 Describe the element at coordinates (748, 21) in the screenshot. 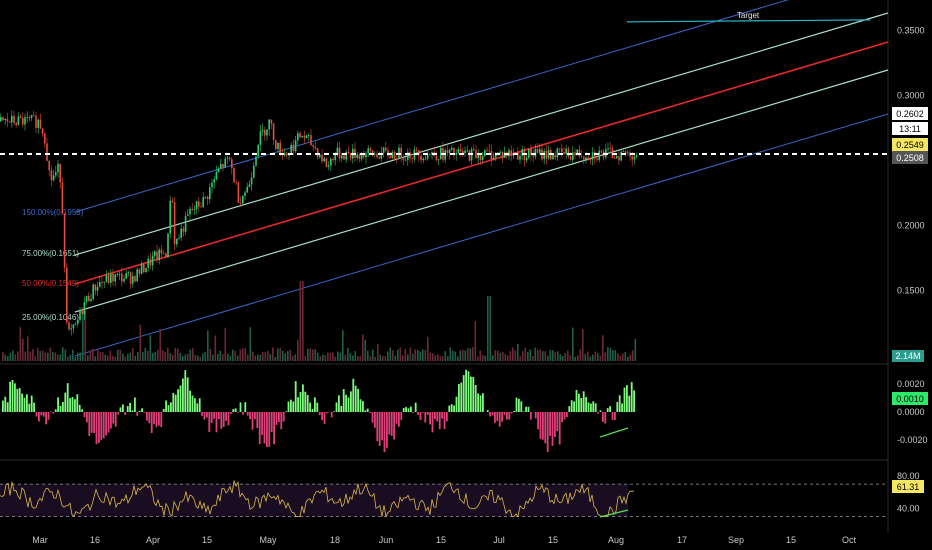

I see `target-line` at that location.